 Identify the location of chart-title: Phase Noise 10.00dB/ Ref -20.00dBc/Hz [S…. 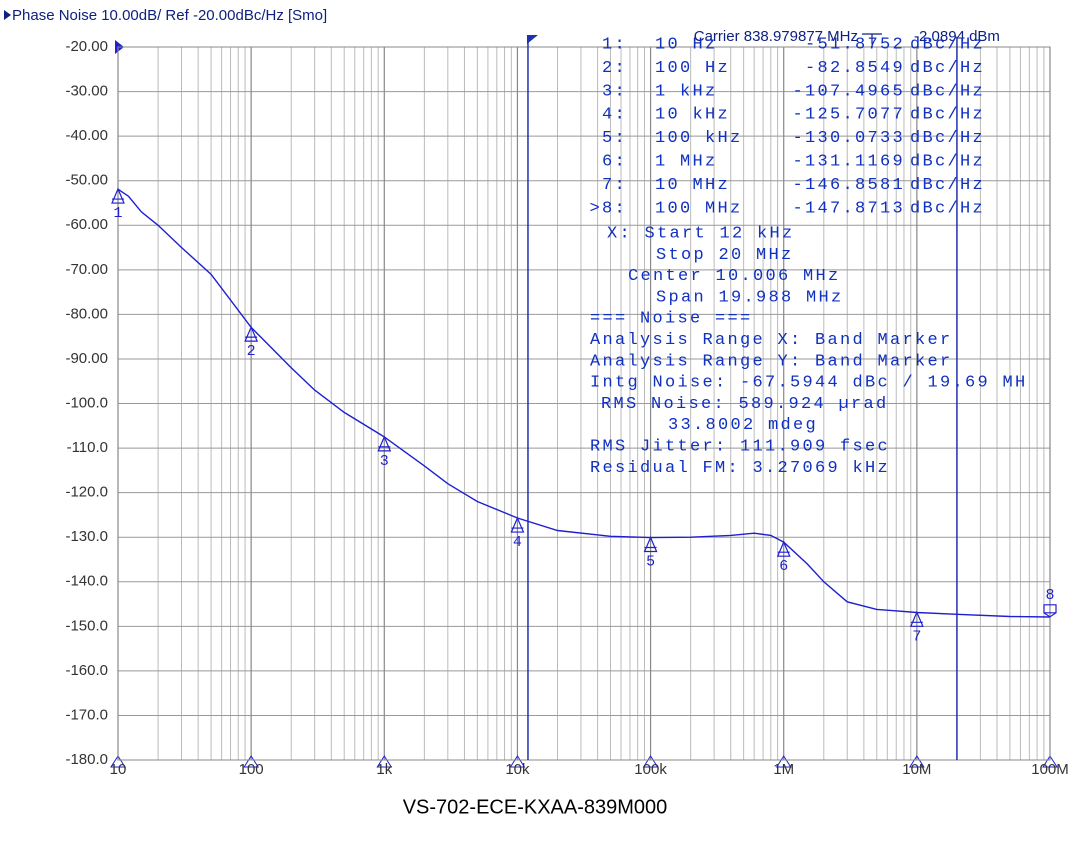
(169, 15).